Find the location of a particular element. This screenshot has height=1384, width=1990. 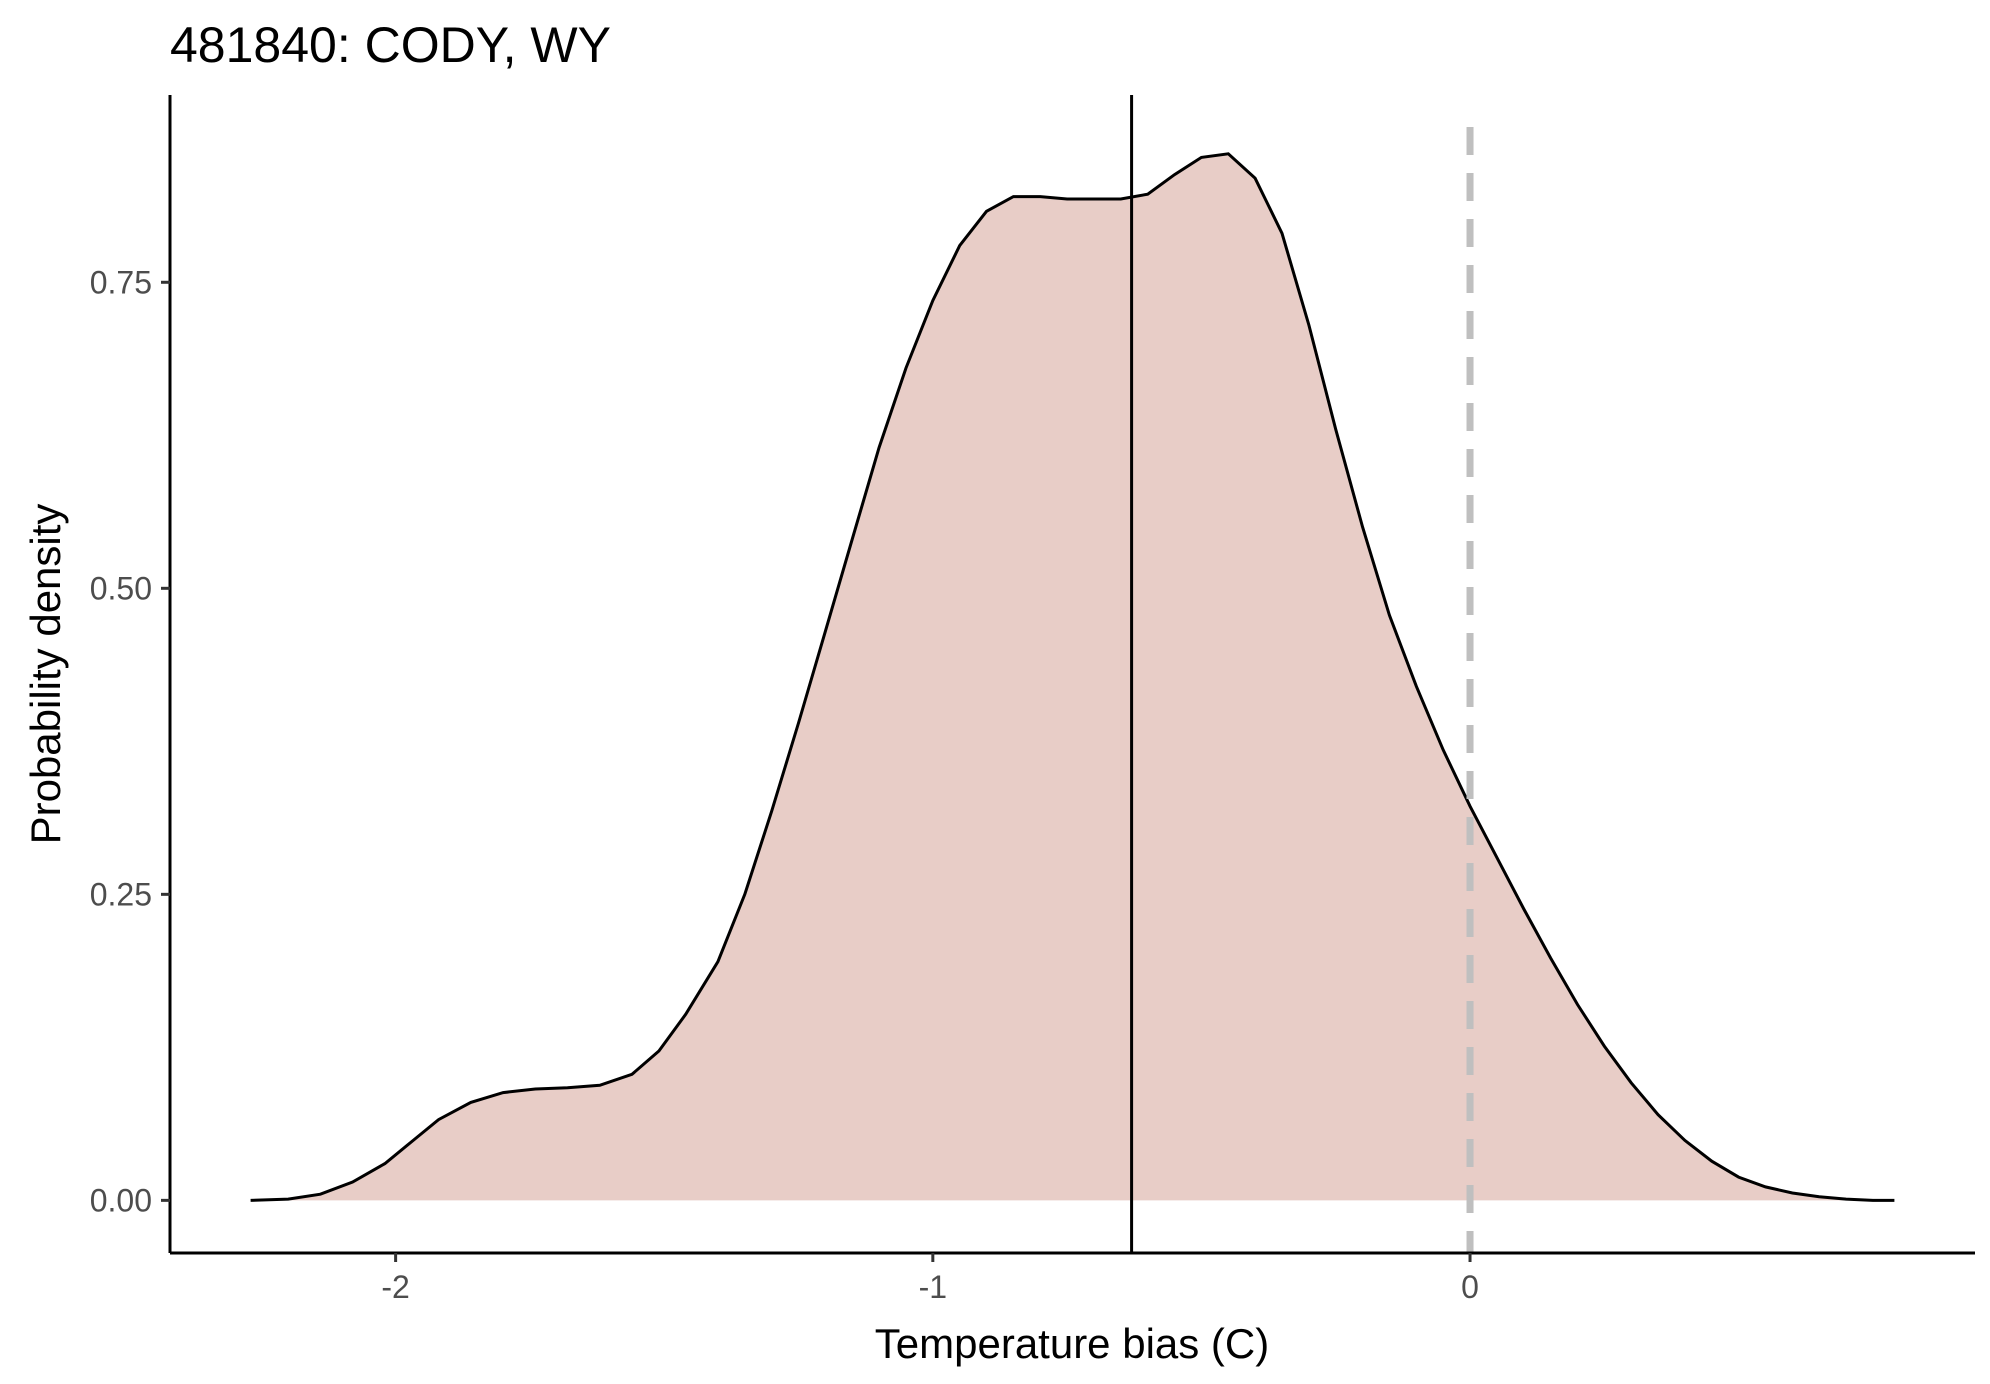

x-axis-title: Temperature bias (C) is located at coordinates (1072, 1343).